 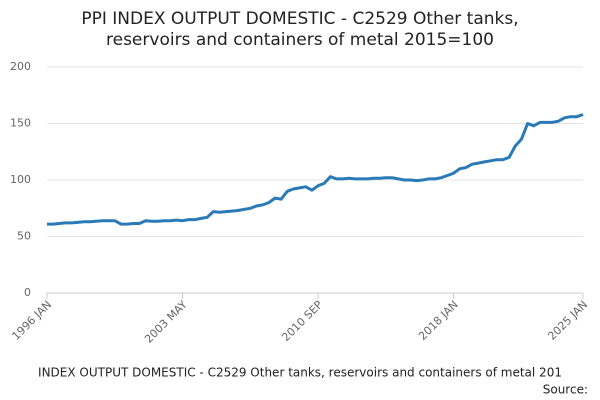 What do you see at coordinates (20, 123) in the screenshot?
I see `y-tick-label: 150` at bounding box center [20, 123].